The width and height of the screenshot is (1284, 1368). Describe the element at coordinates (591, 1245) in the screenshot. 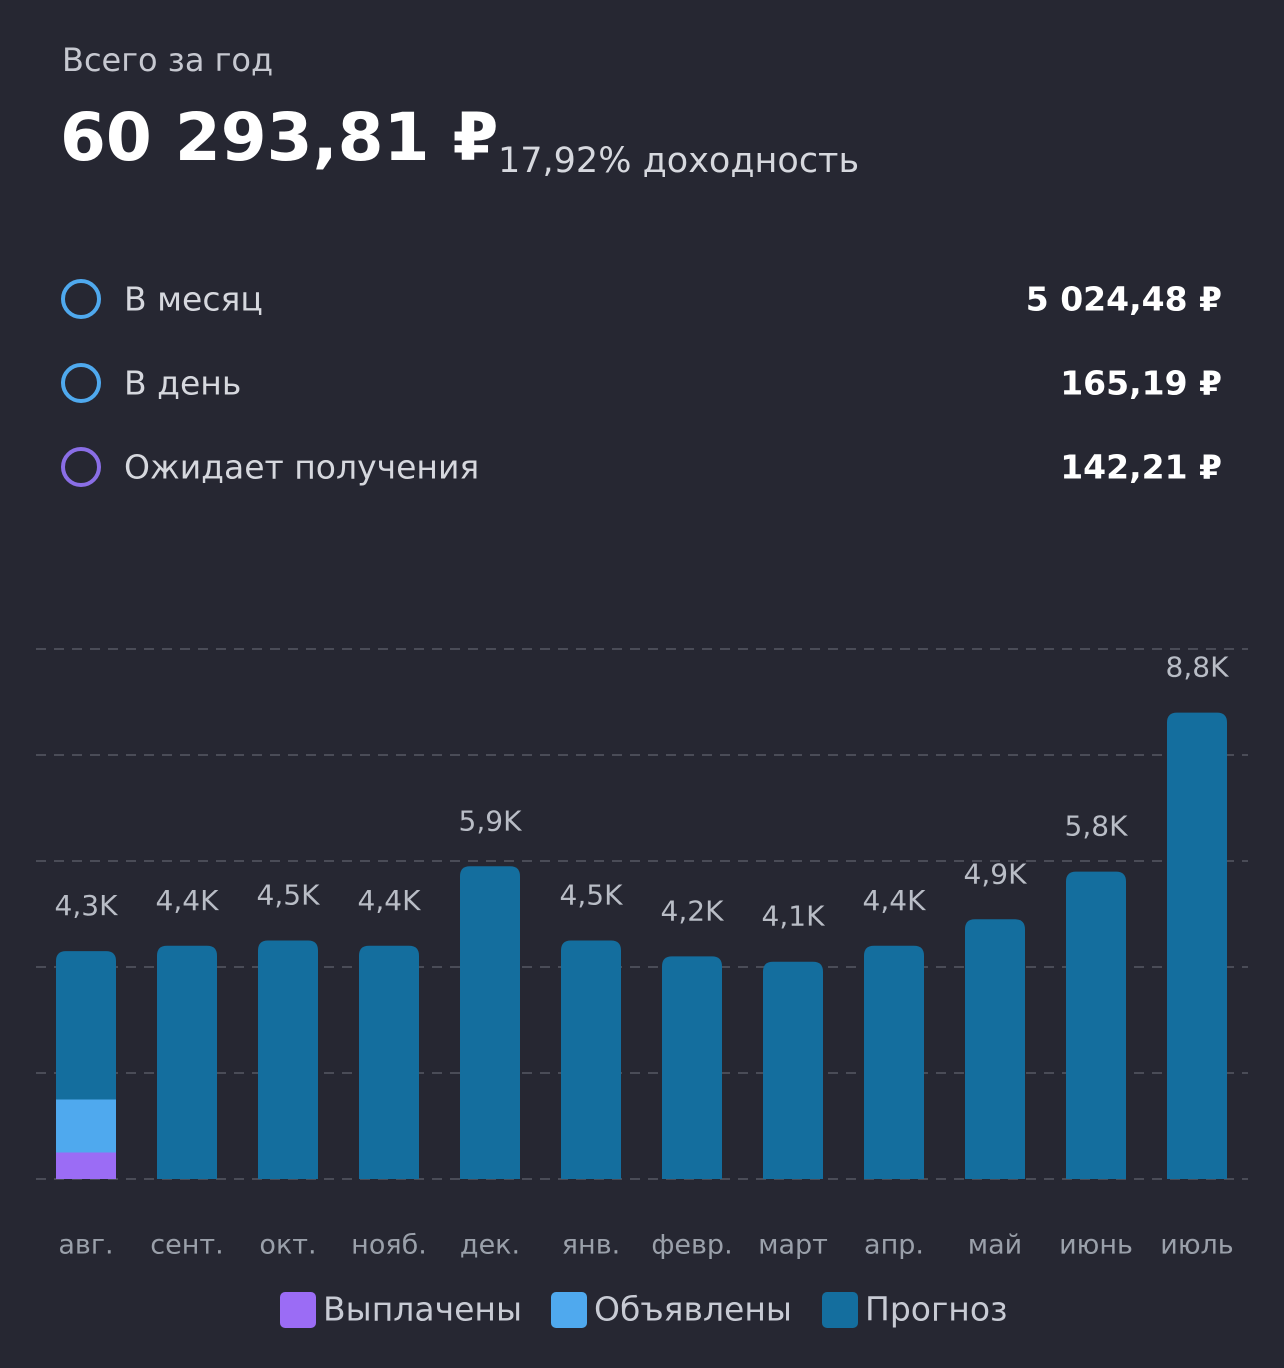

I see `x-tick-label: янв.` at that location.